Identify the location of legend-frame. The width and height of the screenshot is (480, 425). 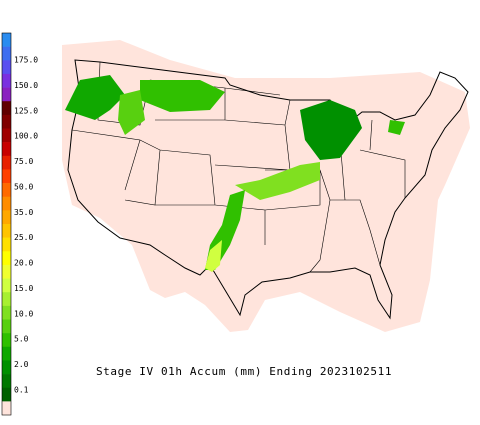
(6, 224).